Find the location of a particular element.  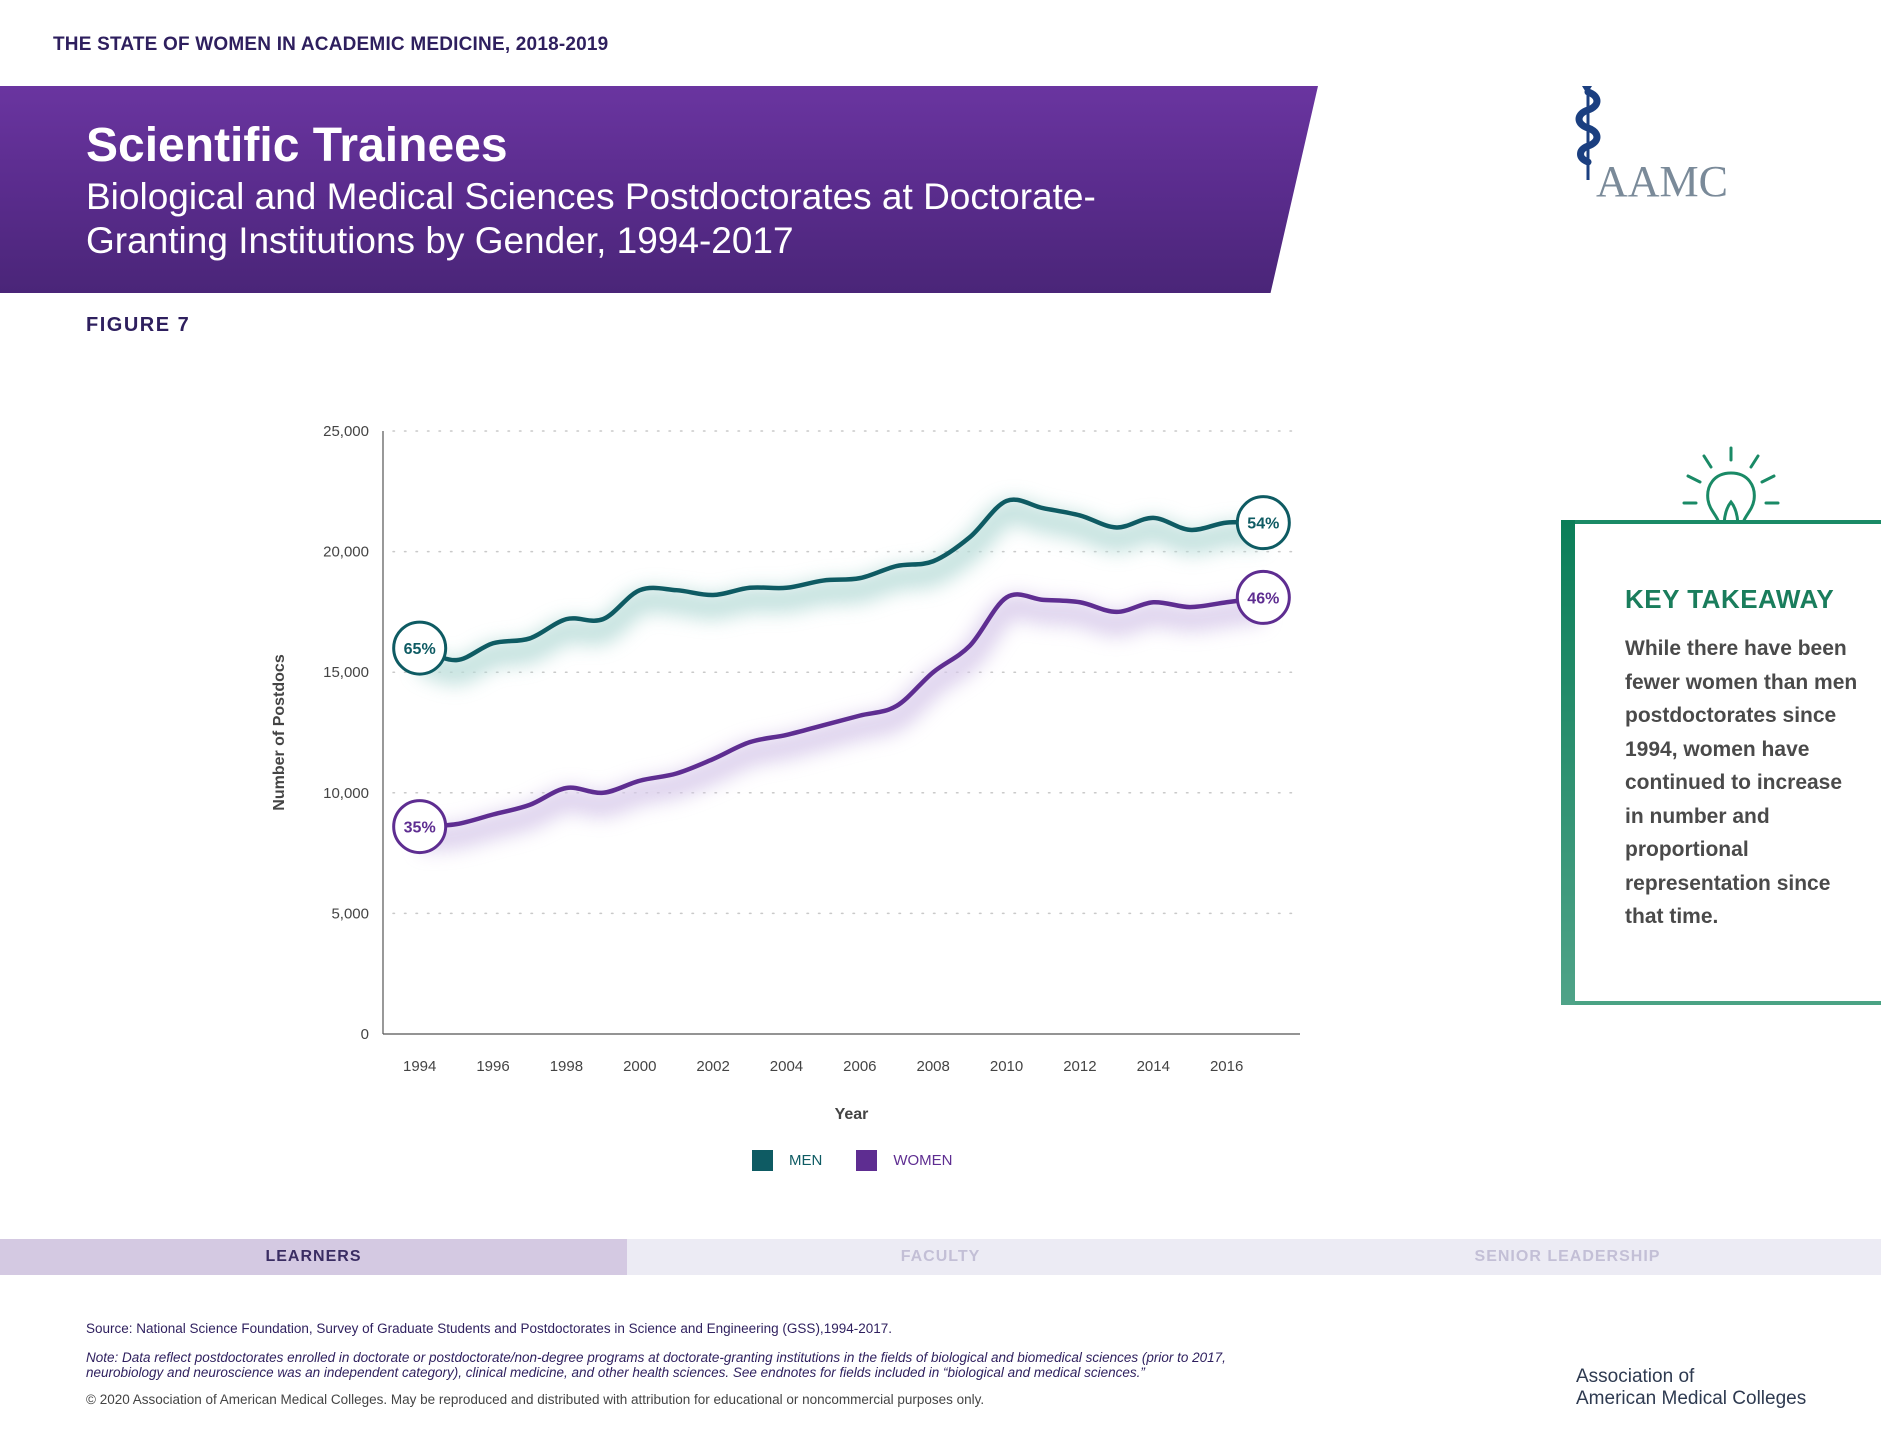

series-lines is located at coordinates (840, 674).